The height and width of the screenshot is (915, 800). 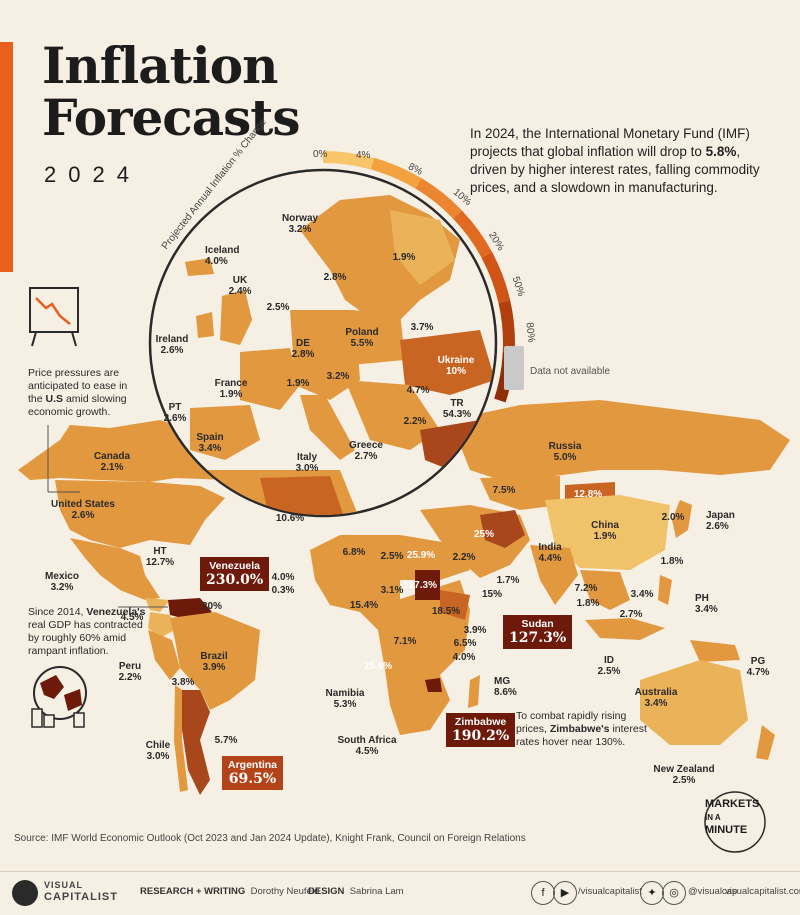 What do you see at coordinates (6, 157) in the screenshot?
I see `accent-bar` at bounding box center [6, 157].